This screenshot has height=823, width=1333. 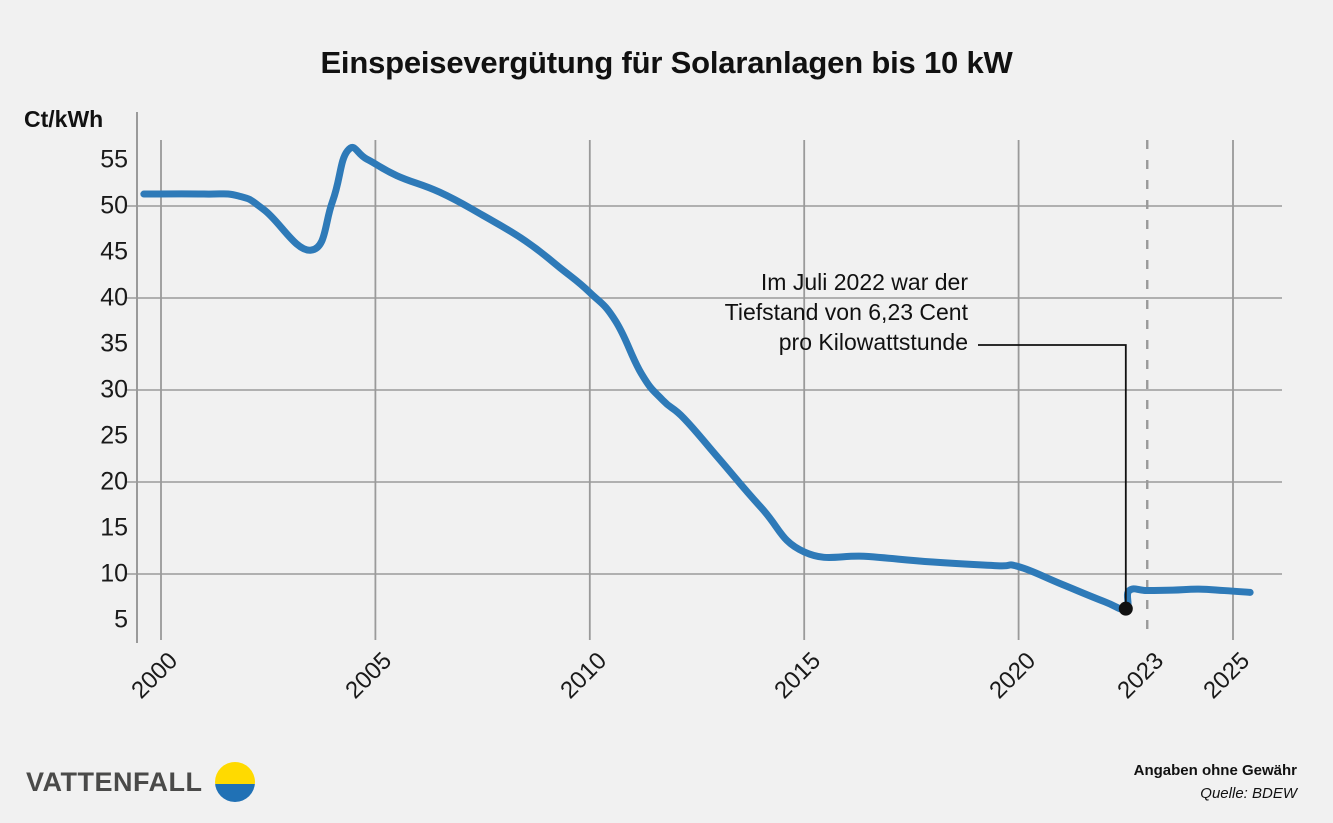 What do you see at coordinates (873, 342) in the screenshot?
I see `annotation-line-3: pro Kilowattstunde` at bounding box center [873, 342].